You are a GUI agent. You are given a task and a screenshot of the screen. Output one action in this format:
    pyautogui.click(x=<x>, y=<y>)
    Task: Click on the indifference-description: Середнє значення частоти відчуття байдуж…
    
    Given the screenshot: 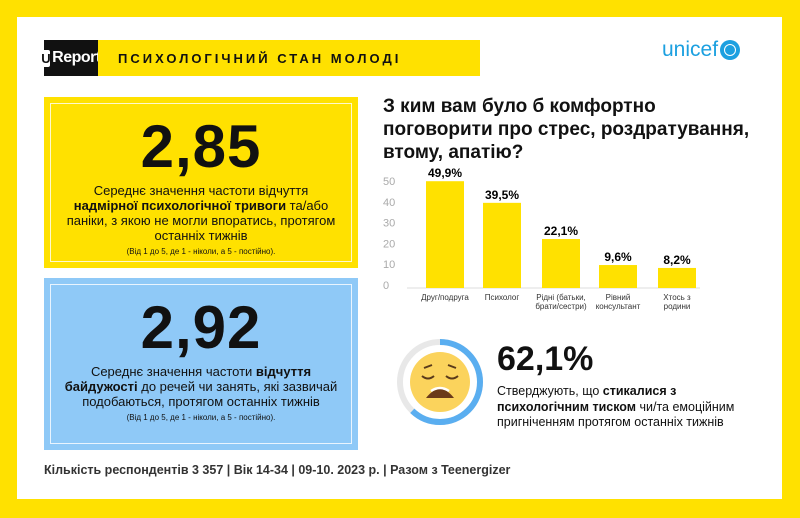 What is the action you would take?
    pyautogui.click(x=201, y=394)
    